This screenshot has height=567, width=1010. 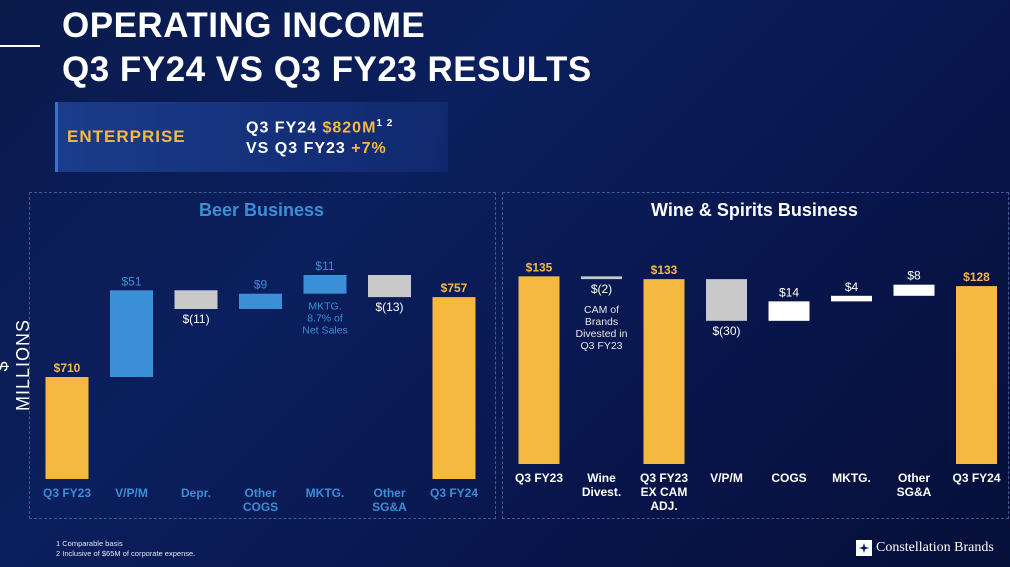 I want to click on wine-bar-q3-fy23, so click(x=539, y=370).